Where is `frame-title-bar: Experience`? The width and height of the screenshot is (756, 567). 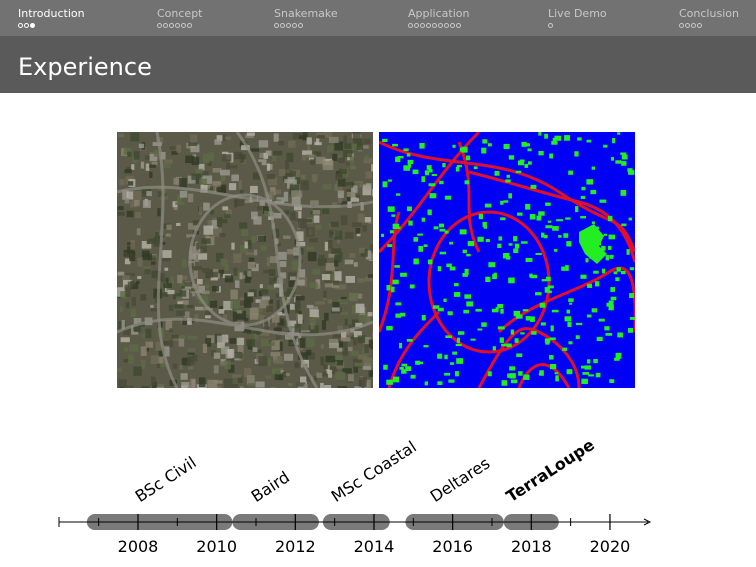
frame-title-bar: Experience is located at coordinates (378, 64).